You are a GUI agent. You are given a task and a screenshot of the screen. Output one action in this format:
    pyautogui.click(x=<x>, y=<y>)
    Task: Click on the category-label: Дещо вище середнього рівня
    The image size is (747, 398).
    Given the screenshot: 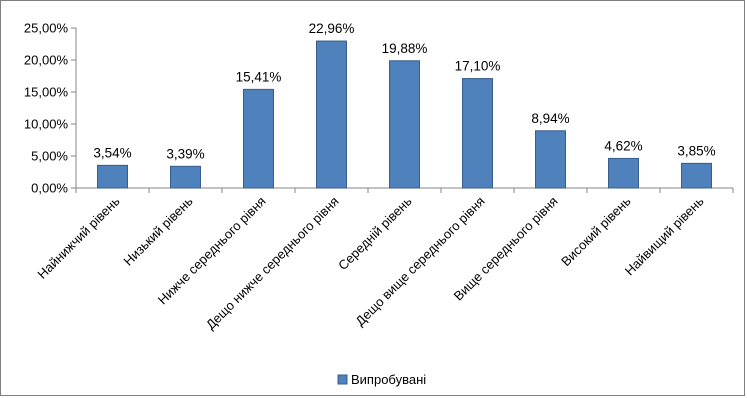 What is the action you would take?
    pyautogui.click(x=419, y=261)
    